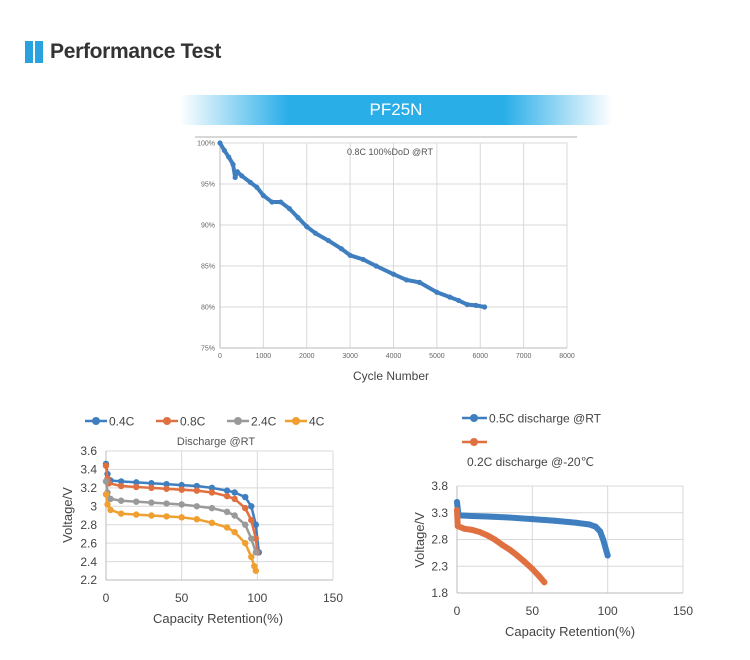 The height and width of the screenshot is (660, 750). What do you see at coordinates (333, 598) in the screenshot?
I see `x-tick-label: 150` at bounding box center [333, 598].